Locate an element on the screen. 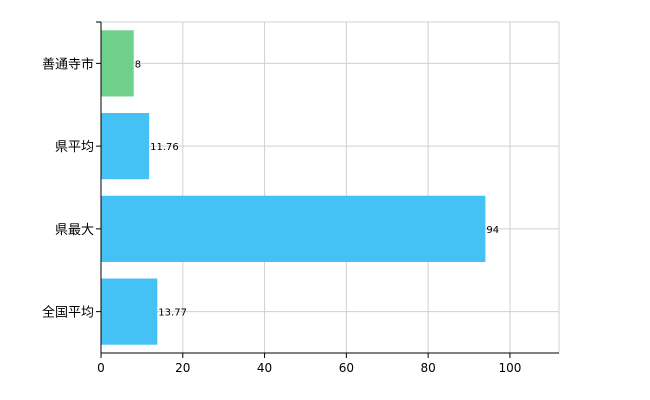  x-tick-label: 0 is located at coordinates (101, 368).